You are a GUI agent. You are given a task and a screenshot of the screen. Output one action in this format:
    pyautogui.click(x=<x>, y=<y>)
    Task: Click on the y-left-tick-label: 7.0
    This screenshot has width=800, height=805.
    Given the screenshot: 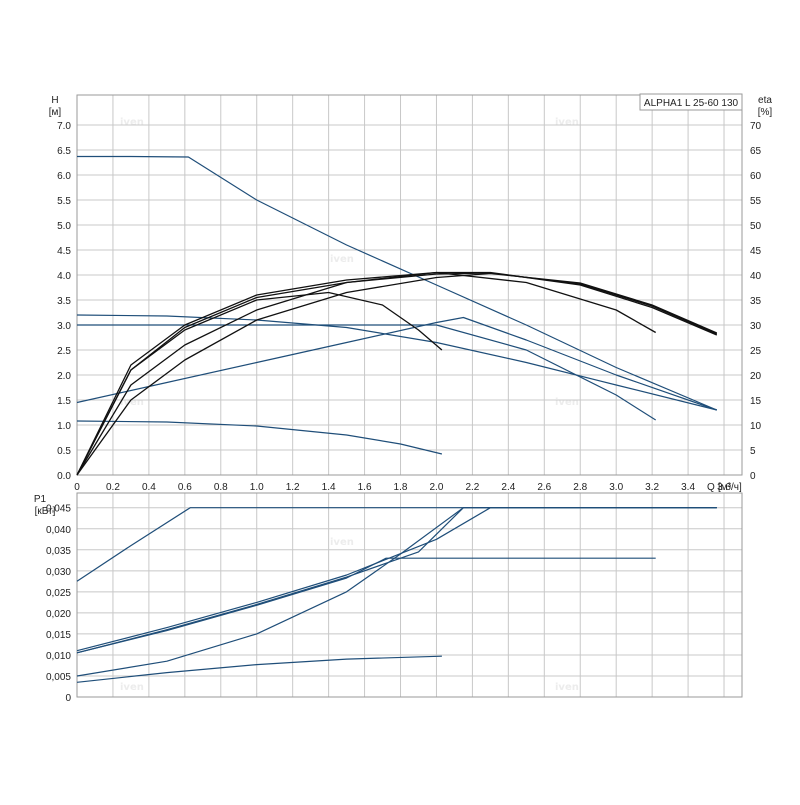 What is the action you would take?
    pyautogui.click(x=64, y=126)
    